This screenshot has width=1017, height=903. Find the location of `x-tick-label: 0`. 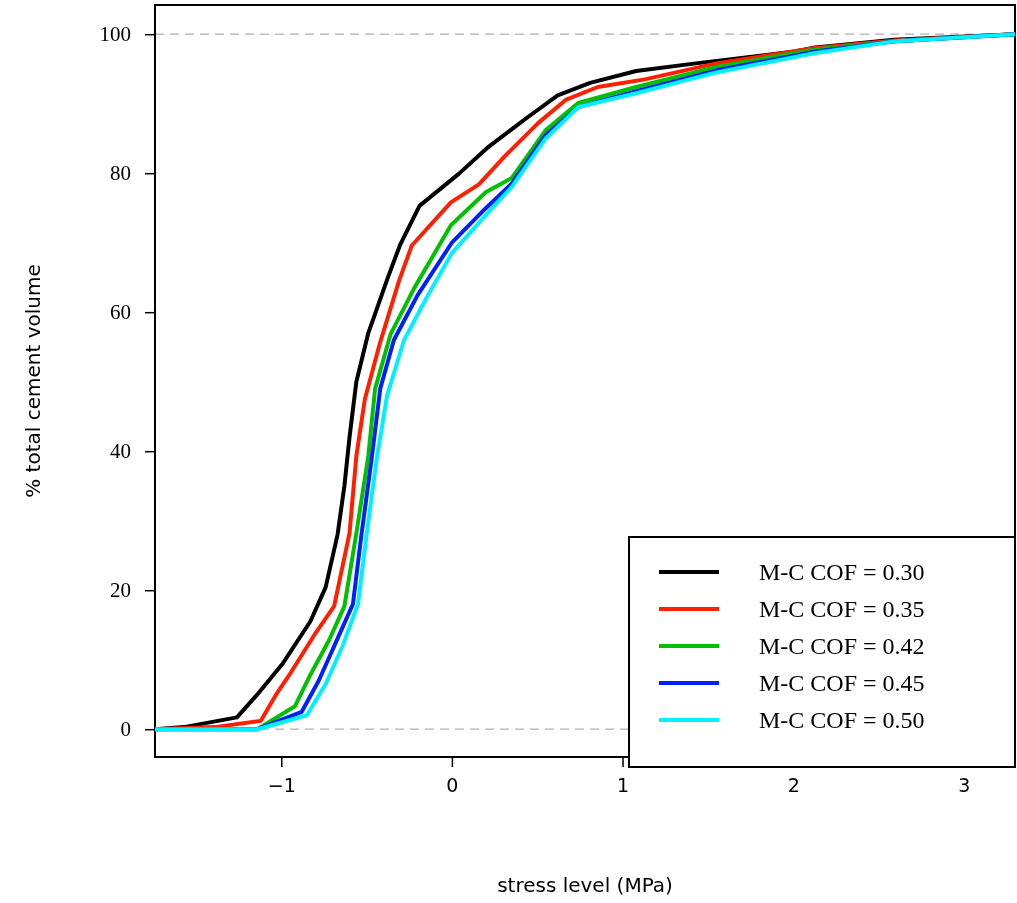

x-tick-label: 0 is located at coordinates (452, 785).